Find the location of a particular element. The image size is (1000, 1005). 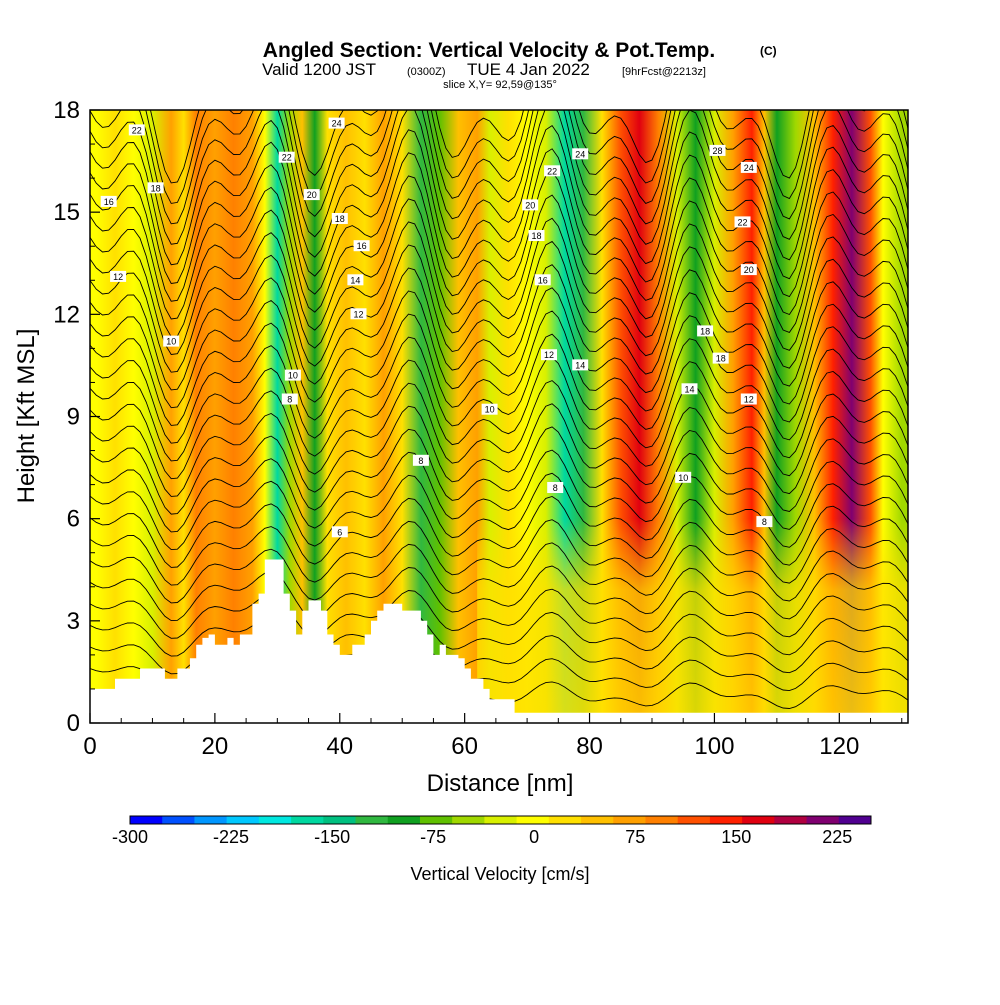

contour-label: 28 is located at coordinates (717, 150).